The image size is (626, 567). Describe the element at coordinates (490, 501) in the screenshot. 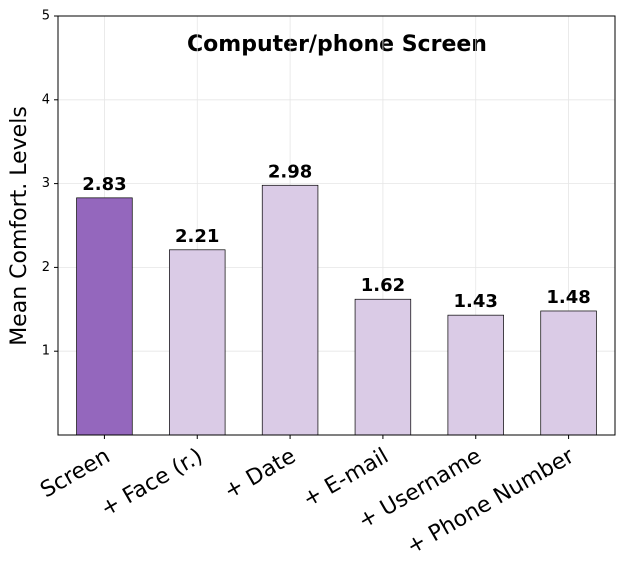

I see `x-tick-label: + Phone Number` at that location.